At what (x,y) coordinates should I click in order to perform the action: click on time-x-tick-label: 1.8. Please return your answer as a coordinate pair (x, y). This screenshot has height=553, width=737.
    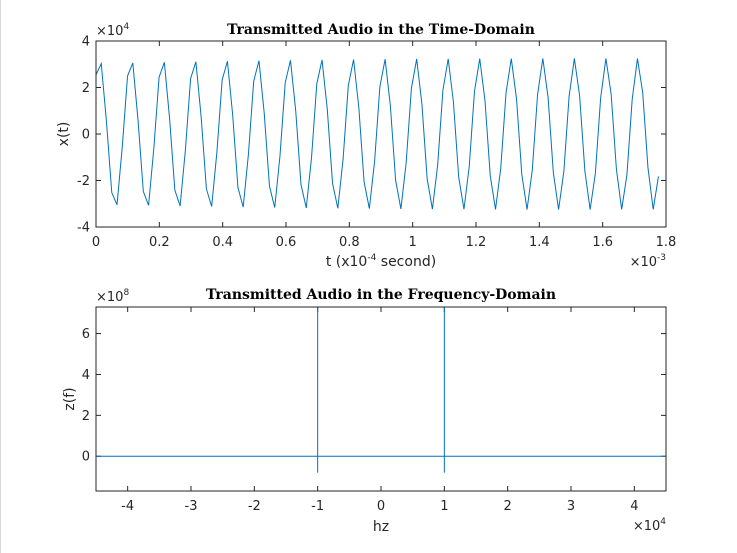
    Looking at the image, I should click on (666, 242).